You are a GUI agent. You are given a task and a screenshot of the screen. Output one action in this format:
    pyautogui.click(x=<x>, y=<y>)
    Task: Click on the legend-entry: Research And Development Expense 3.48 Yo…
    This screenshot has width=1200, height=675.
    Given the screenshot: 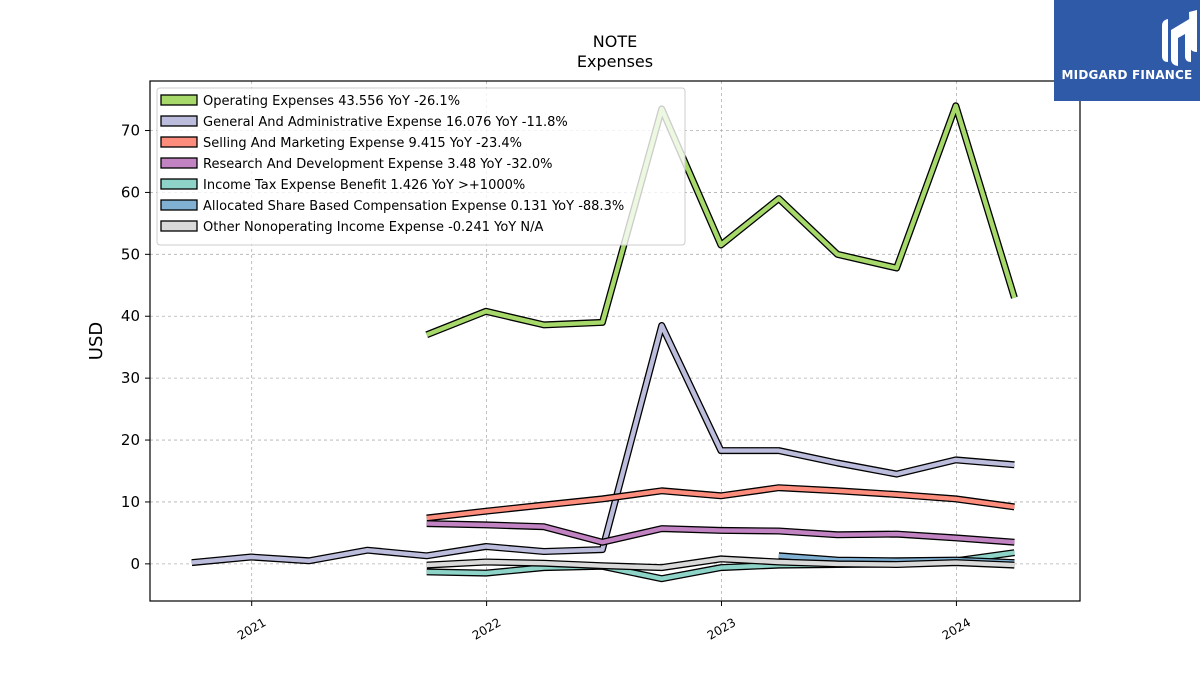 What is the action you would take?
    pyautogui.click(x=378, y=164)
    